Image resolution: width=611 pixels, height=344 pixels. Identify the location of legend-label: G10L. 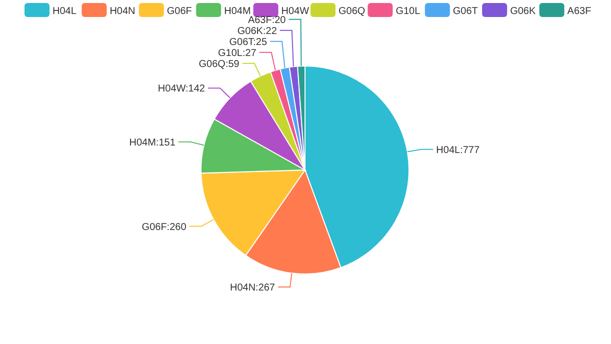
(408, 11).